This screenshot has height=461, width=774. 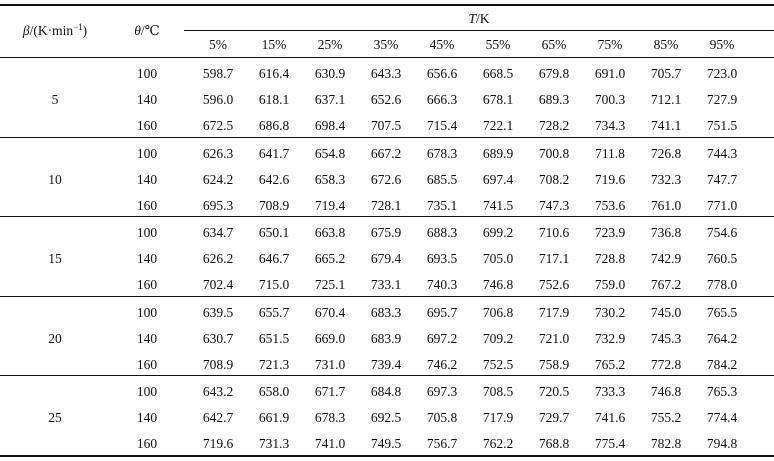 What do you see at coordinates (55, 99) in the screenshot?
I see `beta-cell: 5` at bounding box center [55, 99].